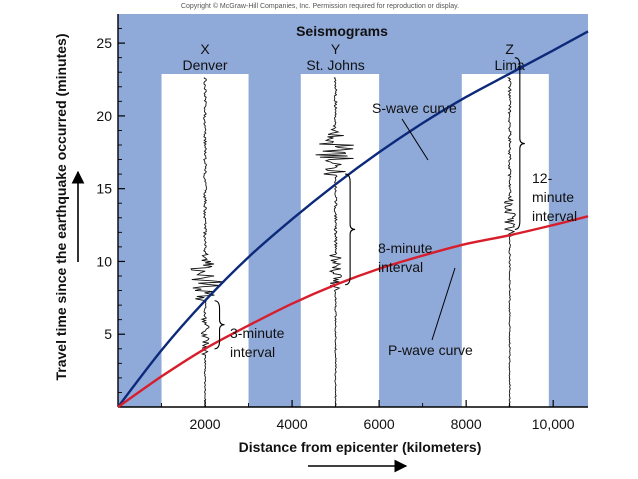 The image size is (638, 479). What do you see at coordinates (405, 248) in the screenshot?
I see `interval-8-label-line1: 8-minute` at bounding box center [405, 248].